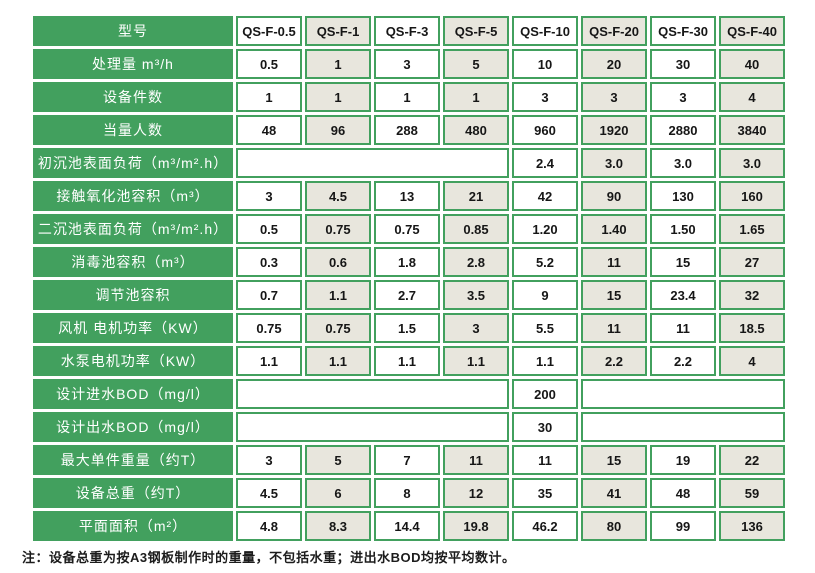  Describe the element at coordinates (752, 526) in the screenshot. I see `data-cell: 136` at that location.